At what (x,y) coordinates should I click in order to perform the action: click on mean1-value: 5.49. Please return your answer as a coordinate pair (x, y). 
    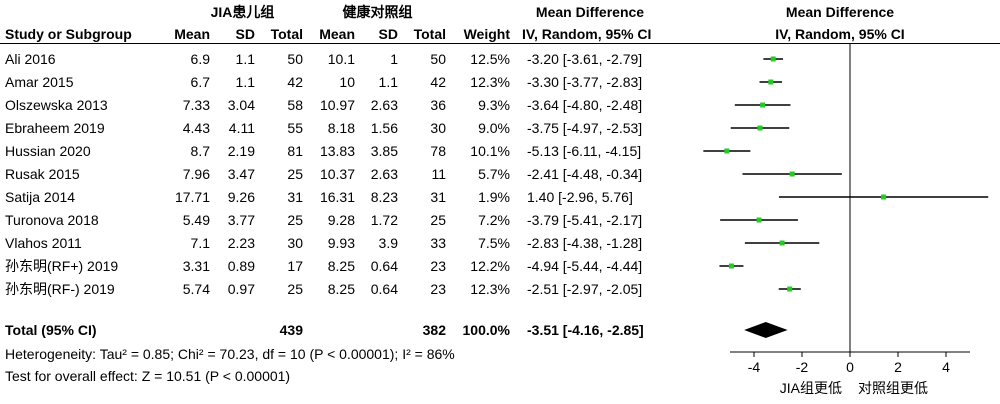
    Looking at the image, I should click on (196, 220).